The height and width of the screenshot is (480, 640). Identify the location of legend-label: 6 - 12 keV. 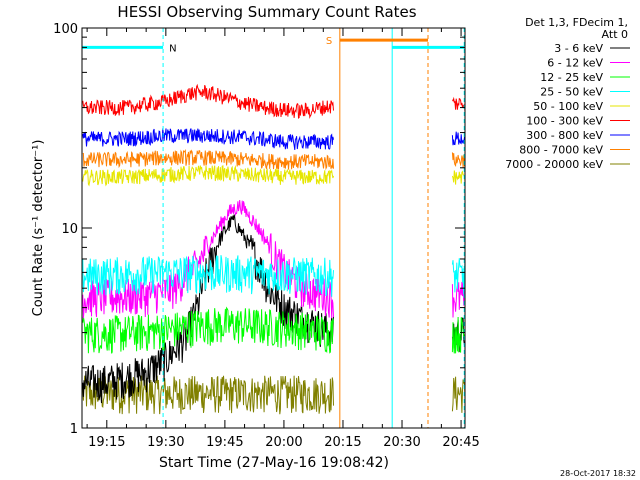
(575, 63).